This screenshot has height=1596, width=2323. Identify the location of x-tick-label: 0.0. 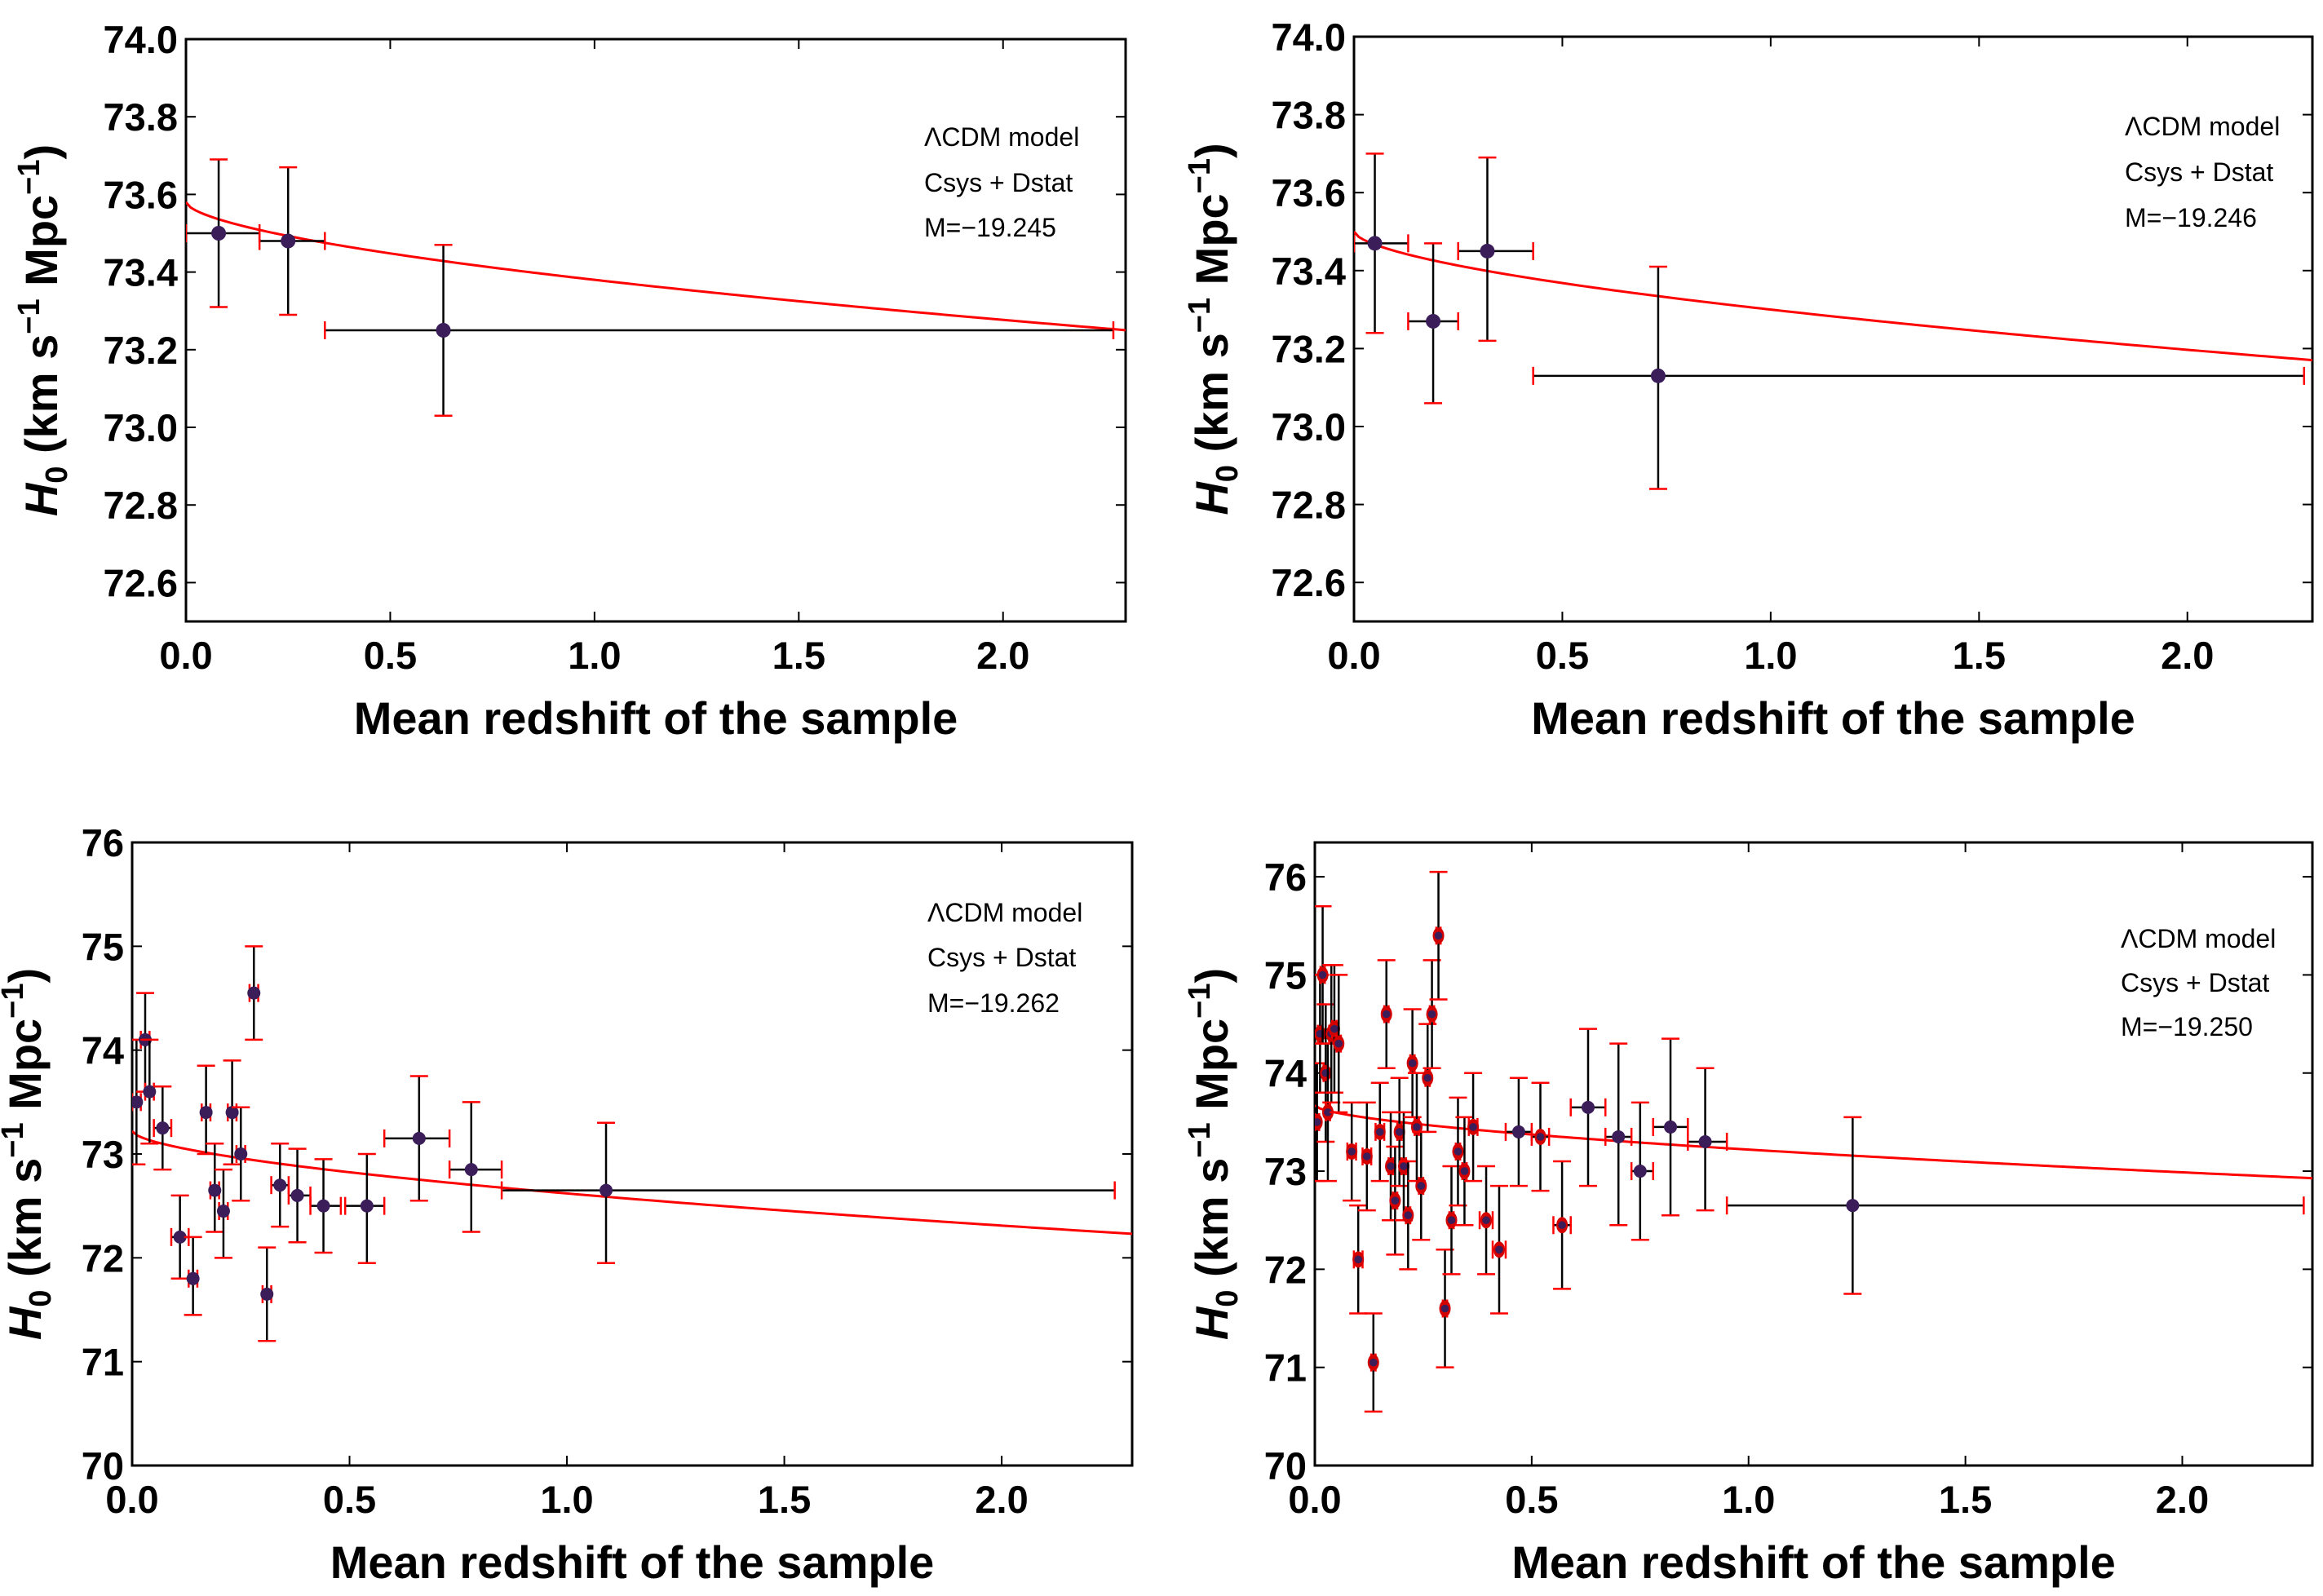
(1314, 1500).